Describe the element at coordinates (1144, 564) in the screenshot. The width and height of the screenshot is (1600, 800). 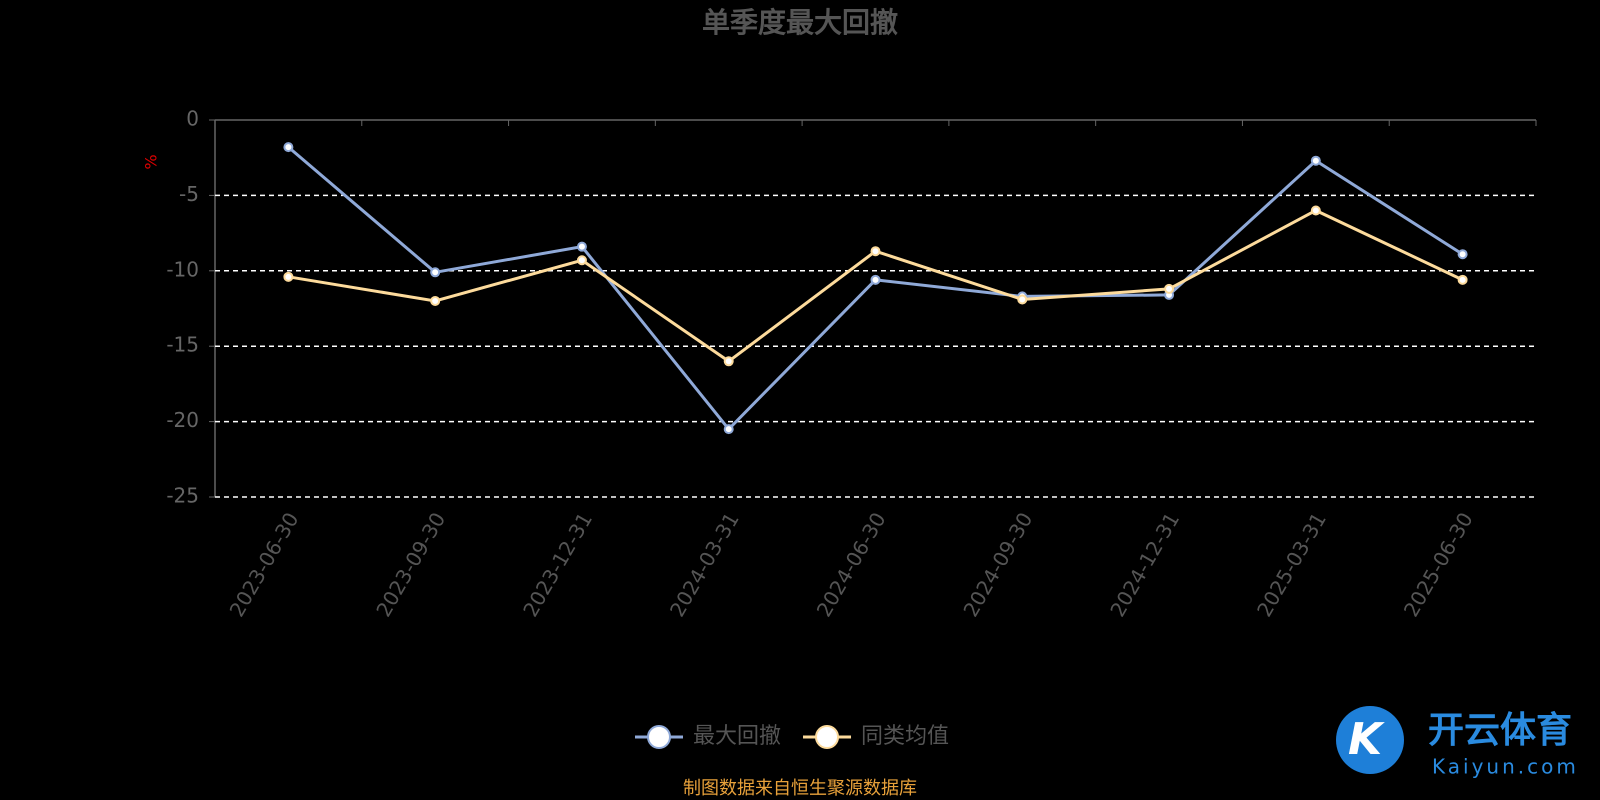
I see `x-tick-label: 2024-12-31` at that location.